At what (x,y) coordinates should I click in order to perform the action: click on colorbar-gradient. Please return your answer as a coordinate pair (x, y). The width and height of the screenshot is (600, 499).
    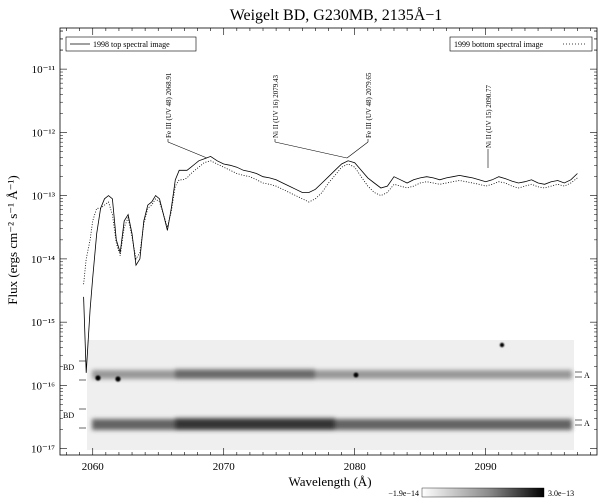
    Looking at the image, I should click on (483, 492).